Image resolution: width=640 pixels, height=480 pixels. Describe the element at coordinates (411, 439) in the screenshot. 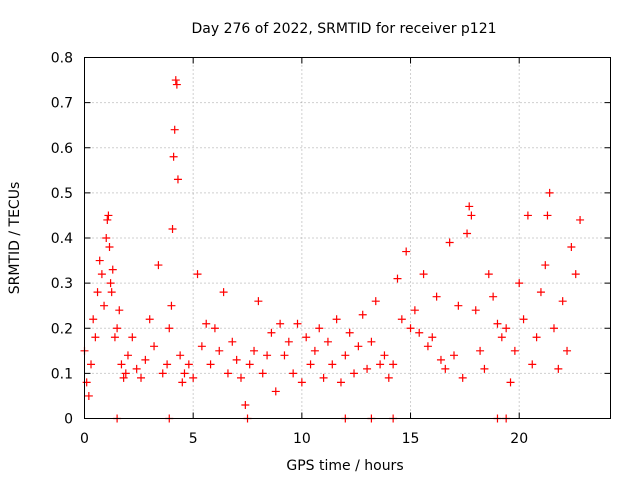

I see `x-tick-label: 15` at that location.